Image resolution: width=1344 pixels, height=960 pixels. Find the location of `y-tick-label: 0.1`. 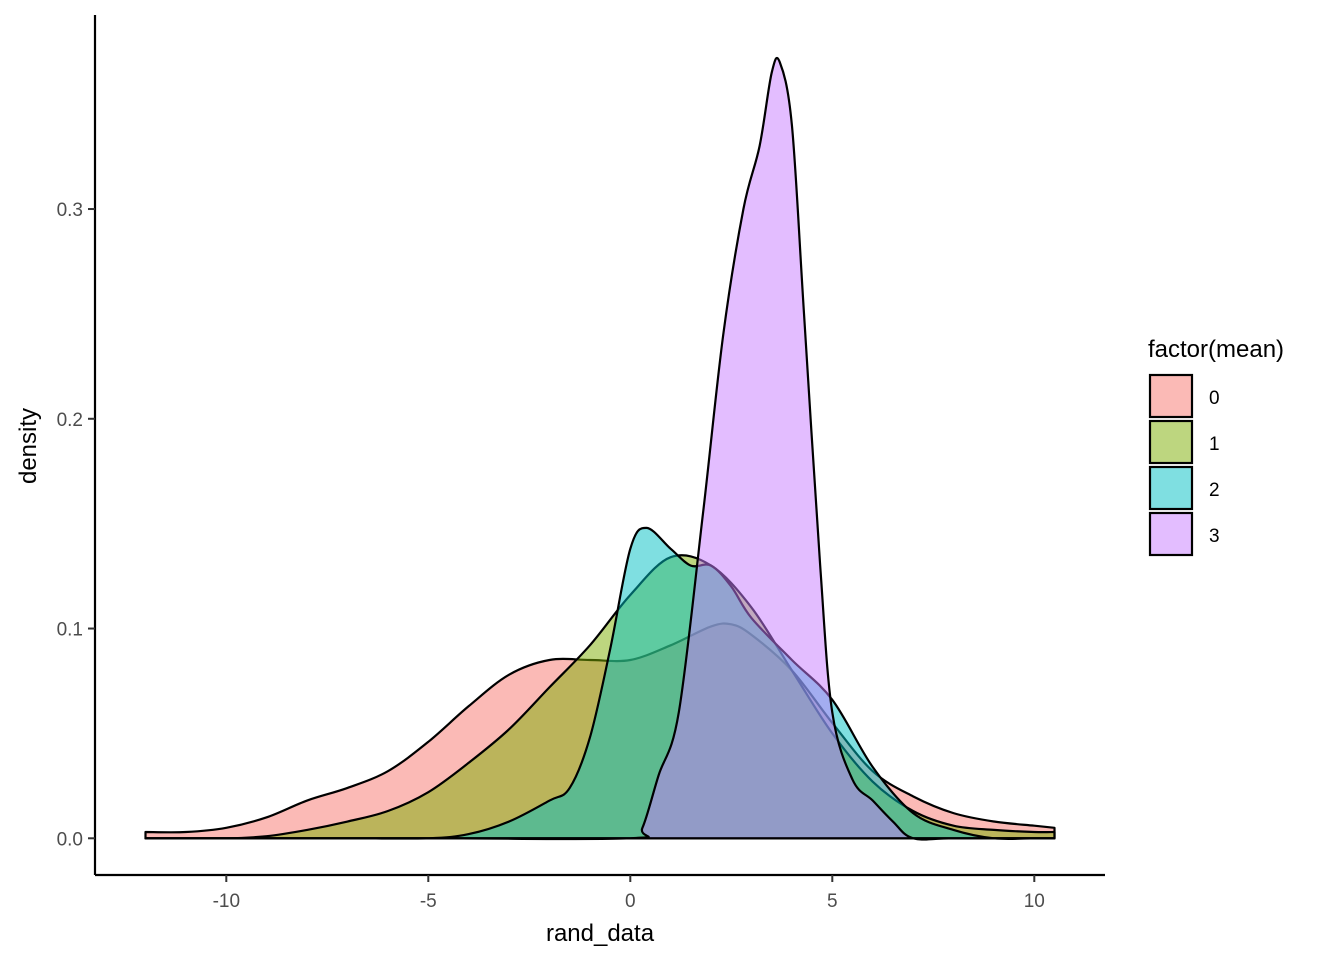

y-tick-label: 0.1 is located at coordinates (70, 630).